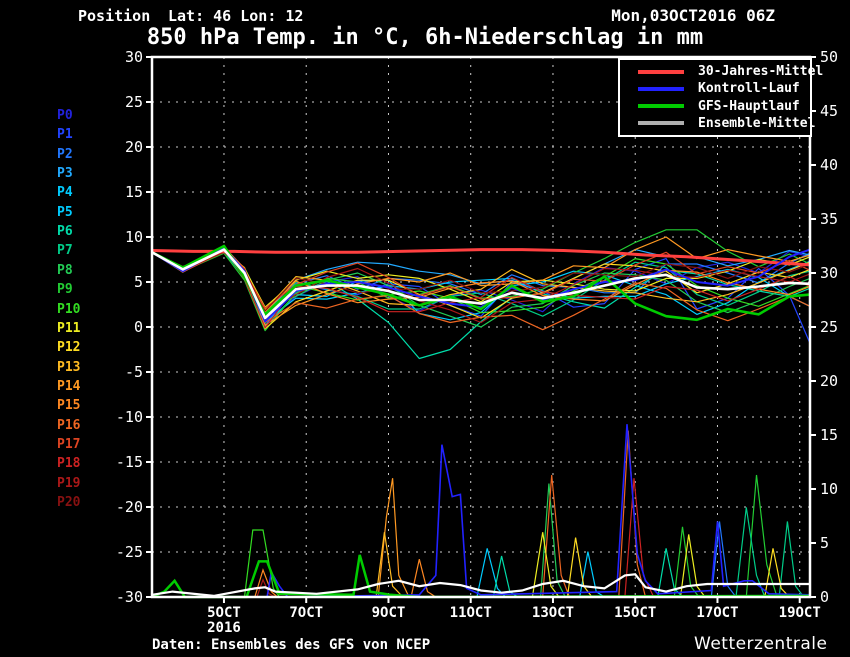 The width and height of the screenshot is (850, 657). I want to click on legend-entry: Kontroll-Lauf, so click(715, 89).